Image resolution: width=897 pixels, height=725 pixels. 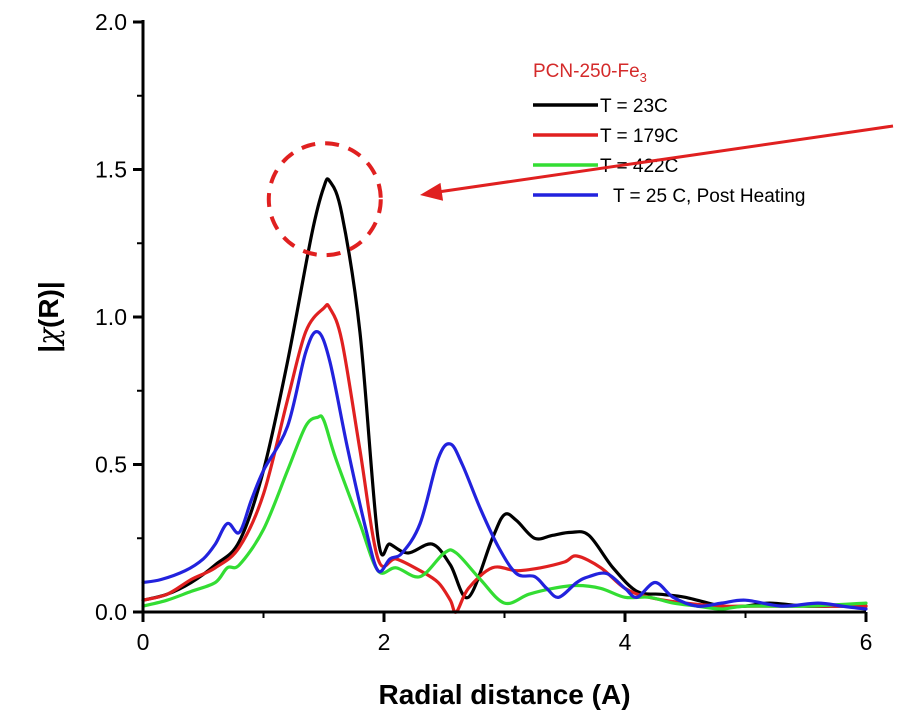 I want to click on annotation-arrow-line, so click(x=665, y=159).